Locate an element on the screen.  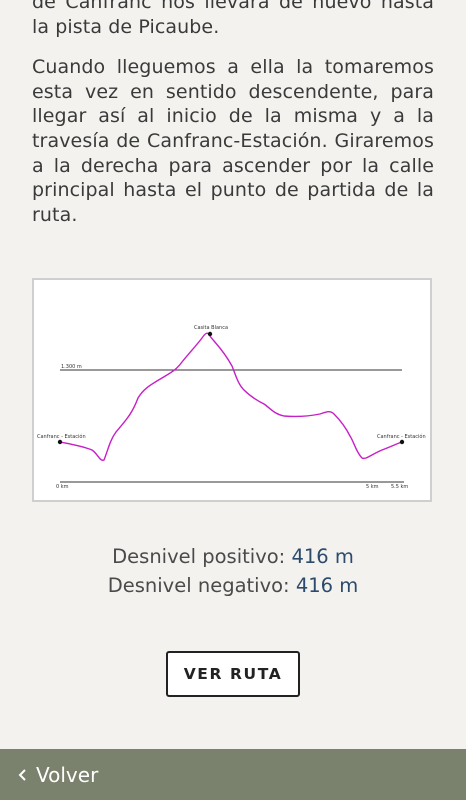
negative-elevation-label: Desnivel negativo: is located at coordinates (198, 585).